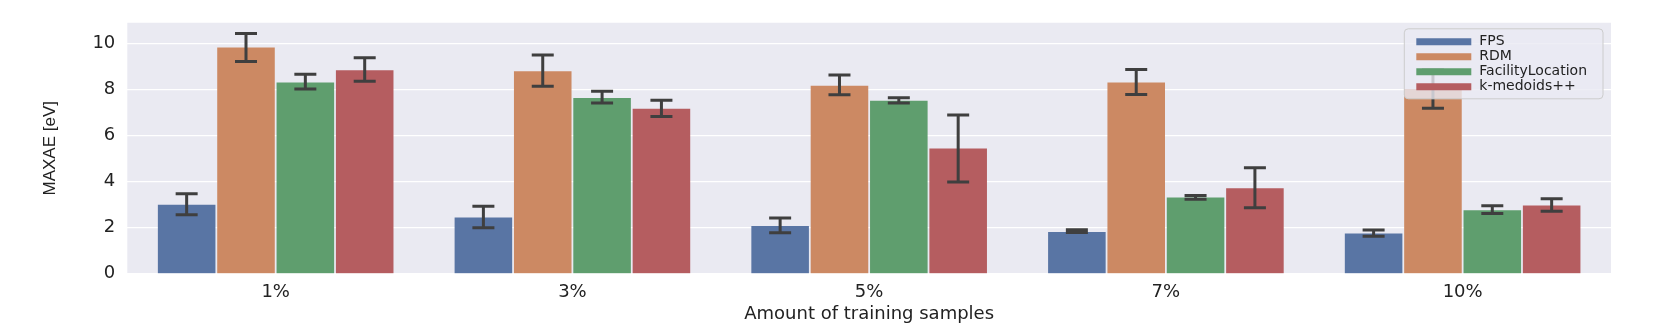 This screenshot has width=1661, height=327. What do you see at coordinates (1462, 291) in the screenshot?
I see `x-tick-label: 10%` at bounding box center [1462, 291].